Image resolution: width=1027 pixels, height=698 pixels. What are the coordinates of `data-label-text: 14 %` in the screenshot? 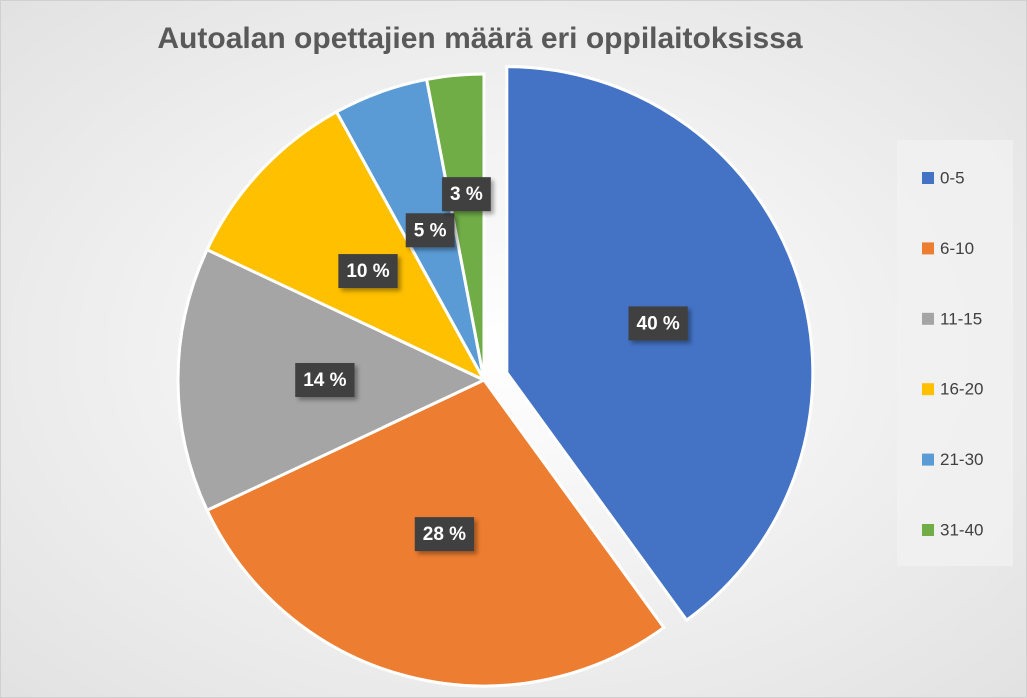 It's located at (324, 380).